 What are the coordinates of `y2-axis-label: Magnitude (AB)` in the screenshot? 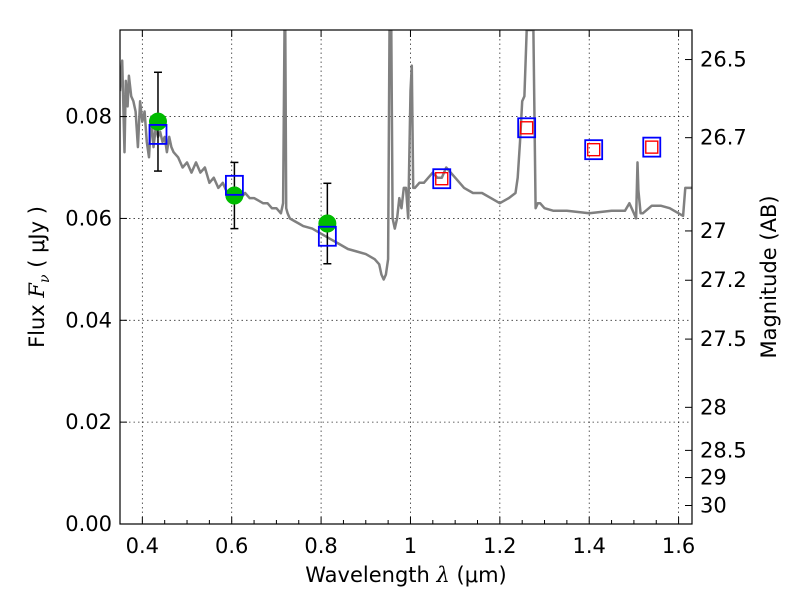 It's located at (769, 276).